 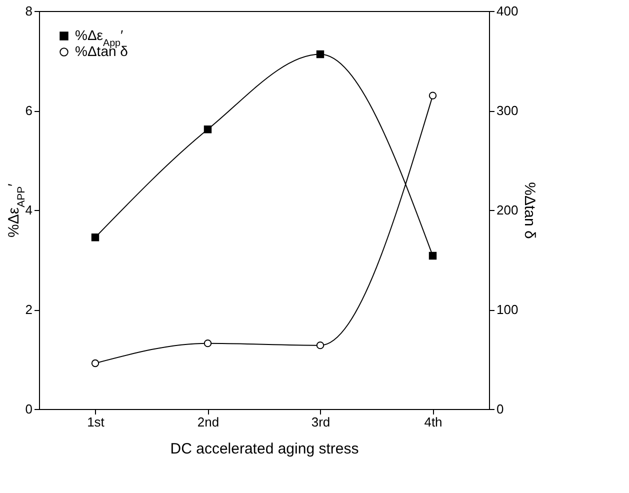 What do you see at coordinates (28, 210) in the screenshot?
I see `y-tick-label: 4` at bounding box center [28, 210].